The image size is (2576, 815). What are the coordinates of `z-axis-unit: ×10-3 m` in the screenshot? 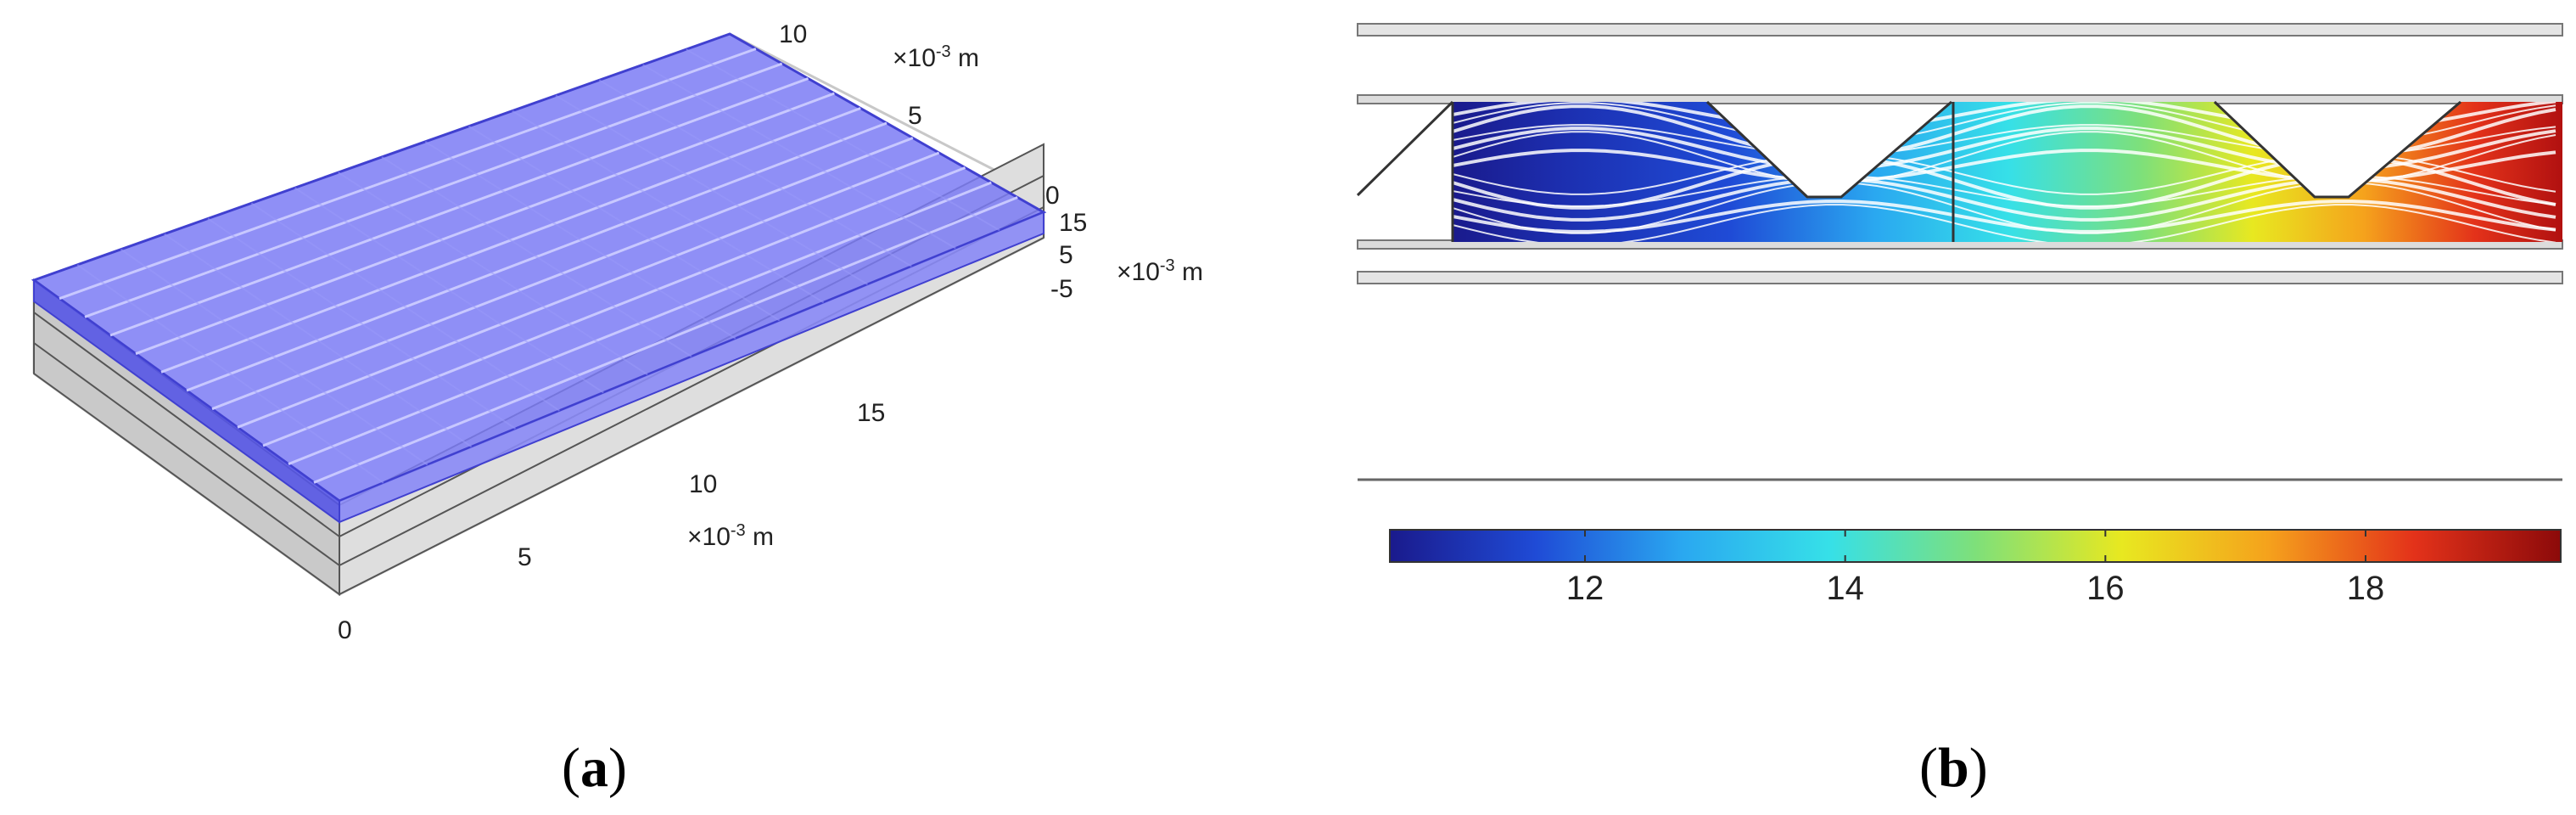 It's located at (1160, 271).